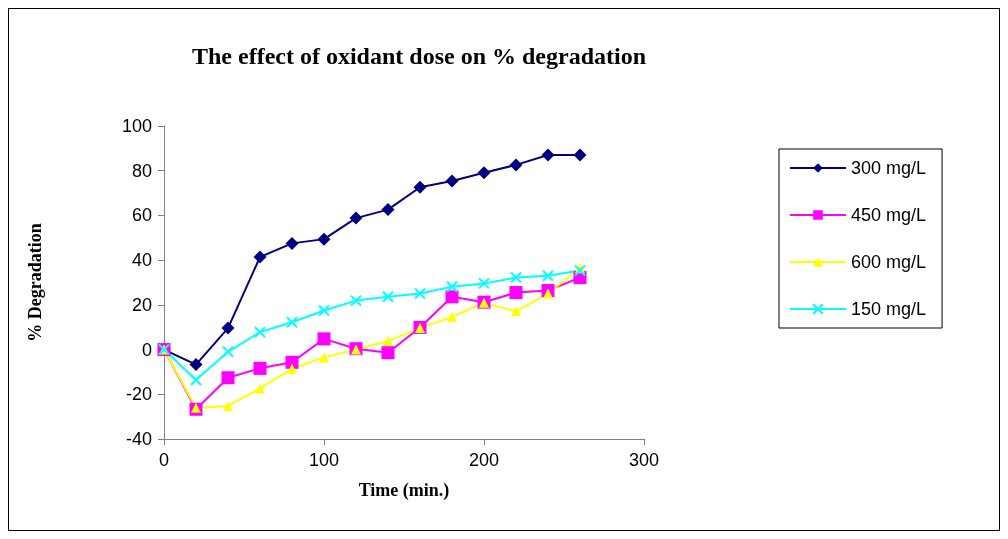 This screenshot has width=1008, height=539. What do you see at coordinates (324, 460) in the screenshot?
I see `x-tick-label: 100` at bounding box center [324, 460].